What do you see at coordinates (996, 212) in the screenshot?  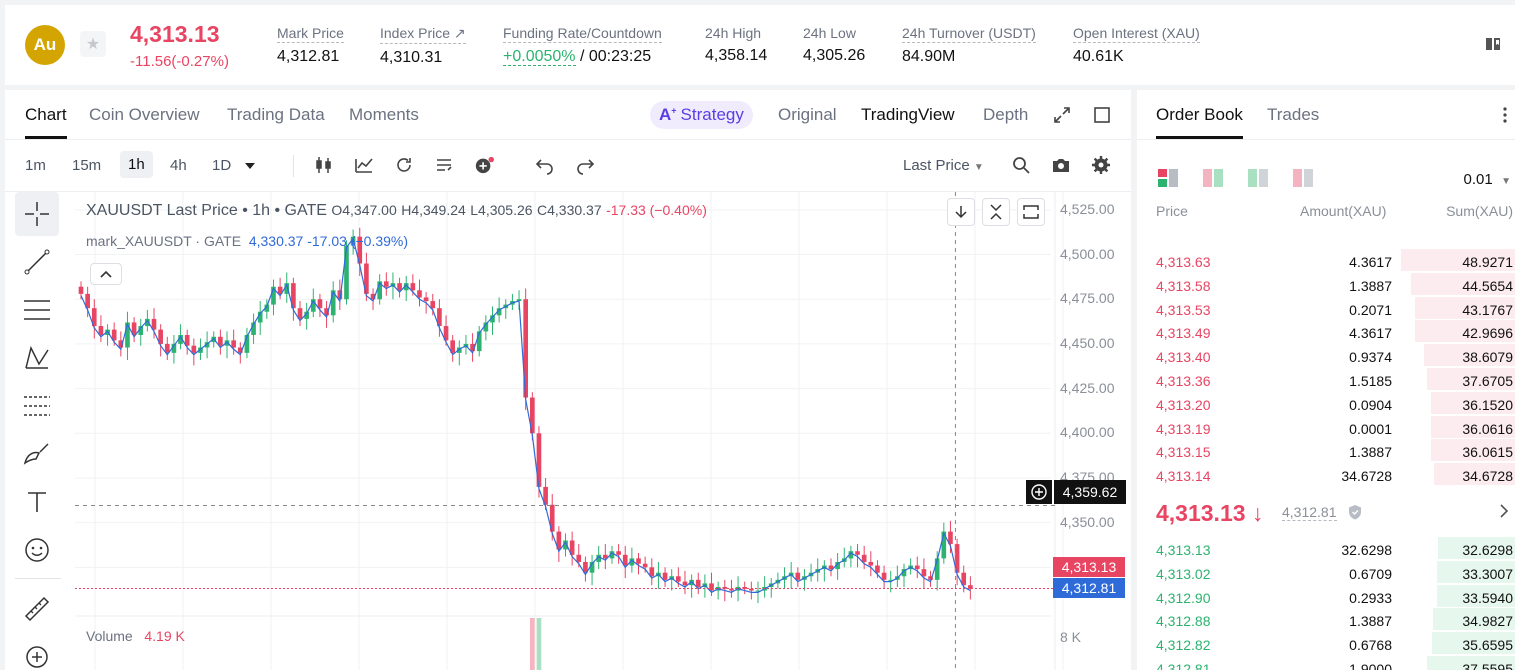 I see `collapse-chart-button` at bounding box center [996, 212].